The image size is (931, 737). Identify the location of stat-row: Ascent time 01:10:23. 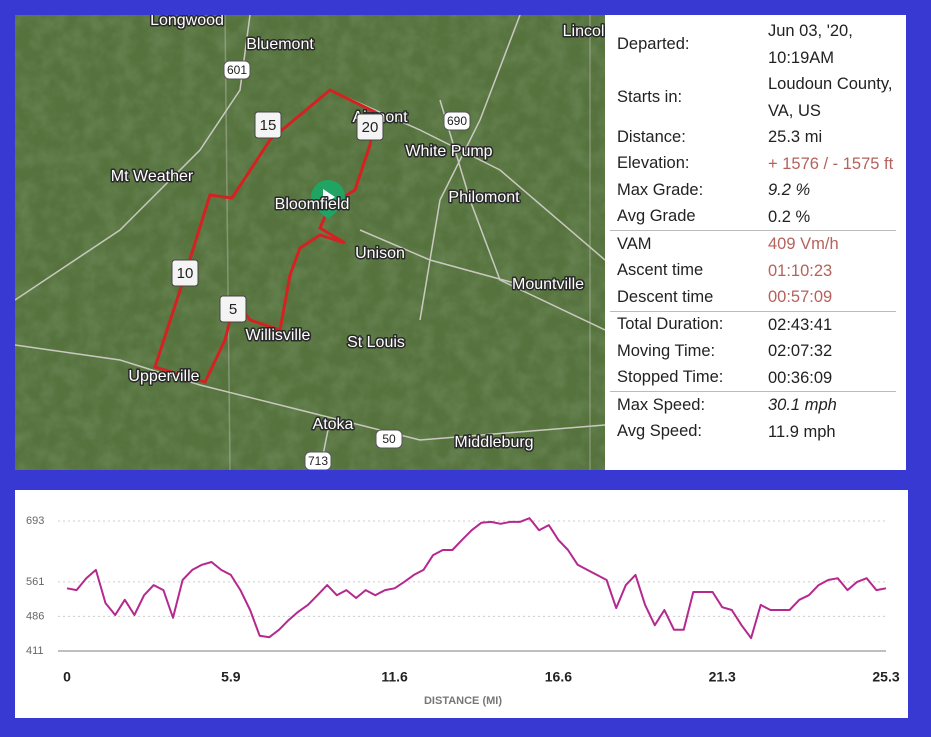
(753, 271).